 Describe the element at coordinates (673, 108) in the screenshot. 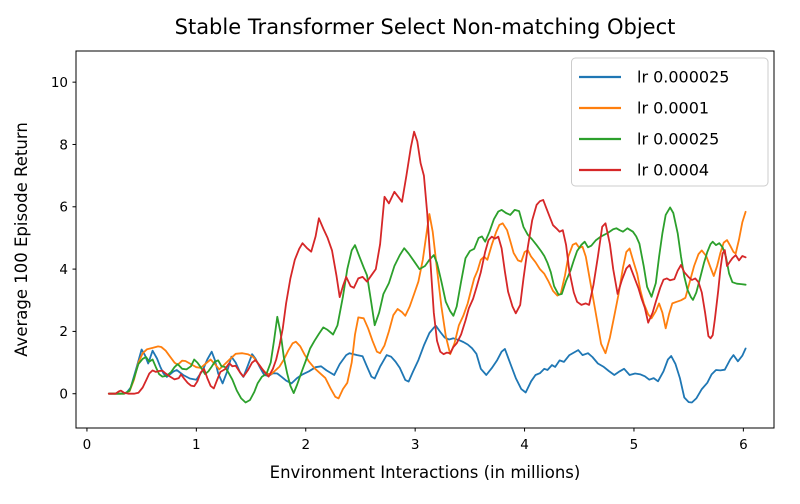

I see `legend-label: lr 0.0001` at that location.